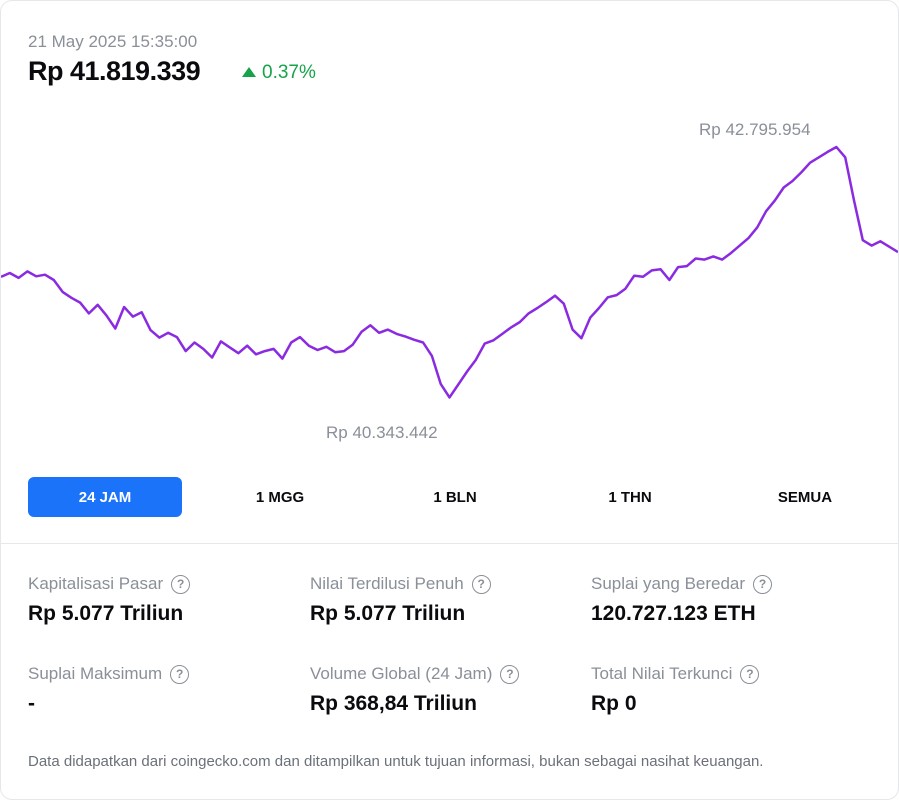  I want to click on tab-1-mgg: 1 MGG, so click(280, 497).